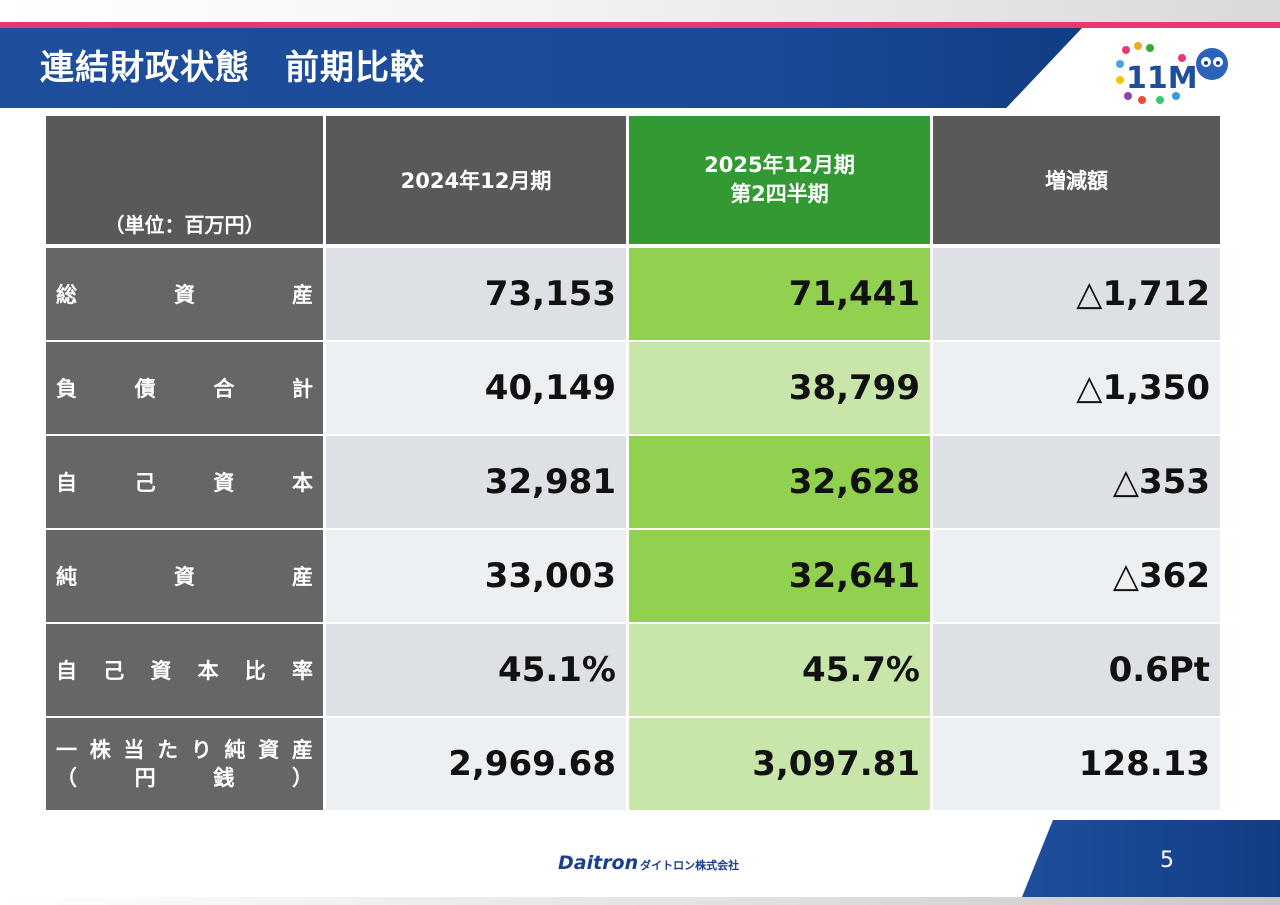 The width and height of the screenshot is (1280, 905). What do you see at coordinates (779, 179) in the screenshot?
I see `column-header-label: 2025年12月期 第2四半期` at bounding box center [779, 179].